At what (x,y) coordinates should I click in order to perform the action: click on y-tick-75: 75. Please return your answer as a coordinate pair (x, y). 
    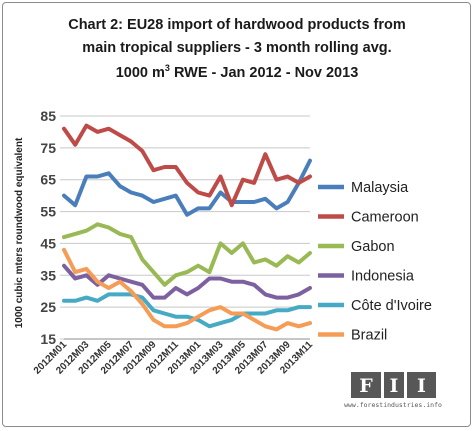
    Looking at the image, I should click on (48, 148).